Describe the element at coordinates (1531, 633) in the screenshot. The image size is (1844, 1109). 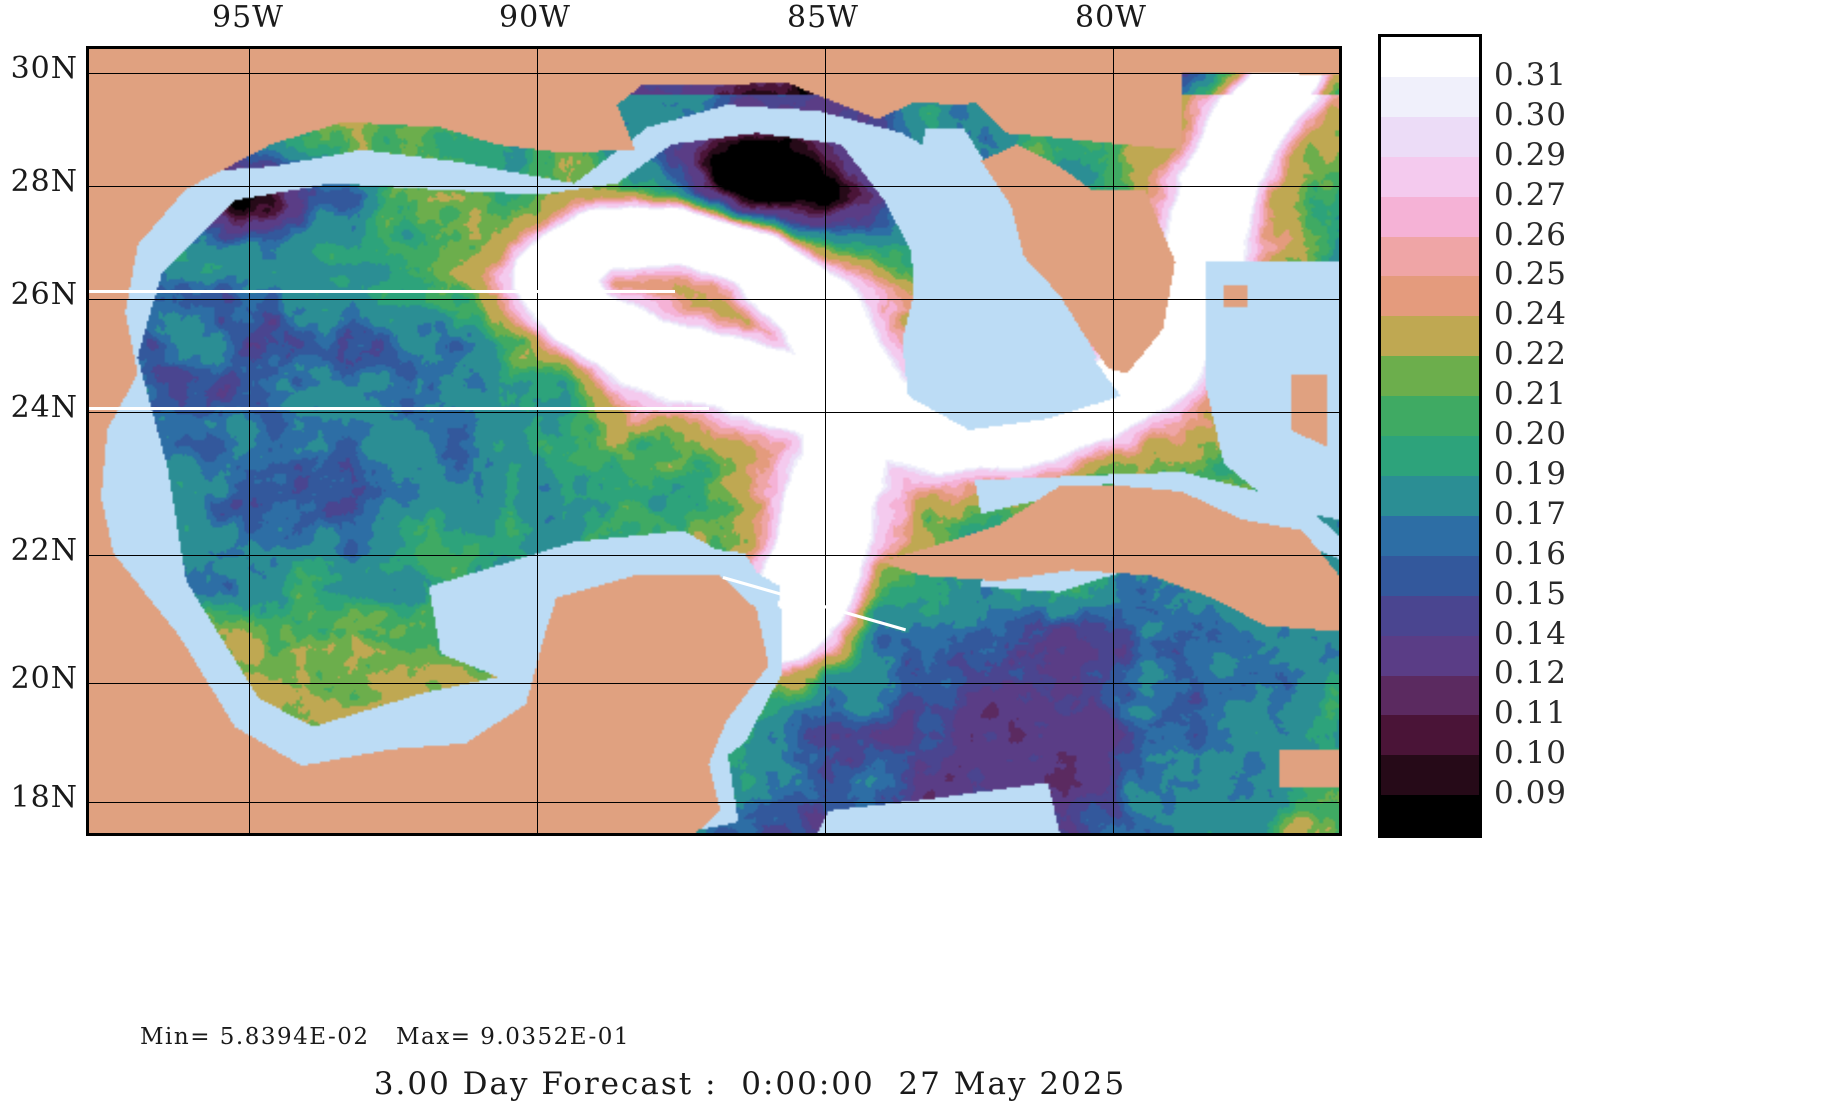
I see `colorbar-label-0-14: 0.14` at that location.